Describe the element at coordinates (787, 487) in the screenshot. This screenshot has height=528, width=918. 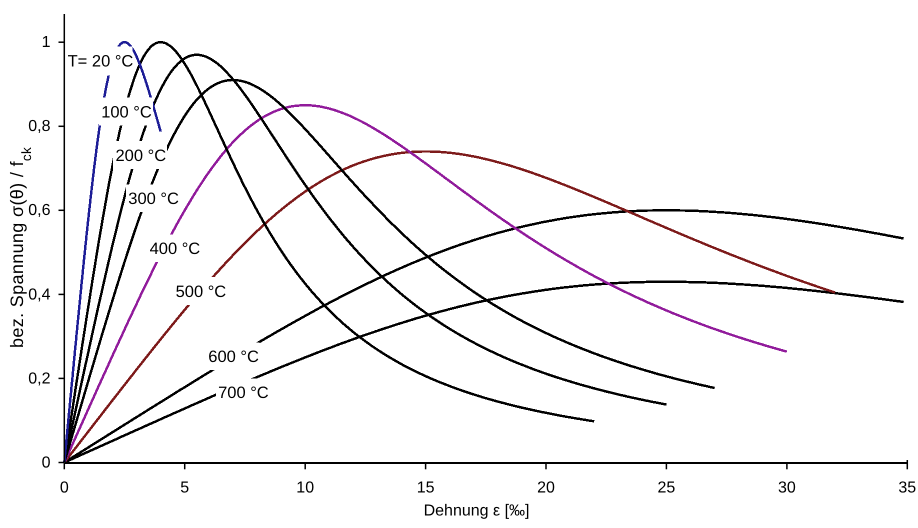
I see `svg-text: 30` at that location.